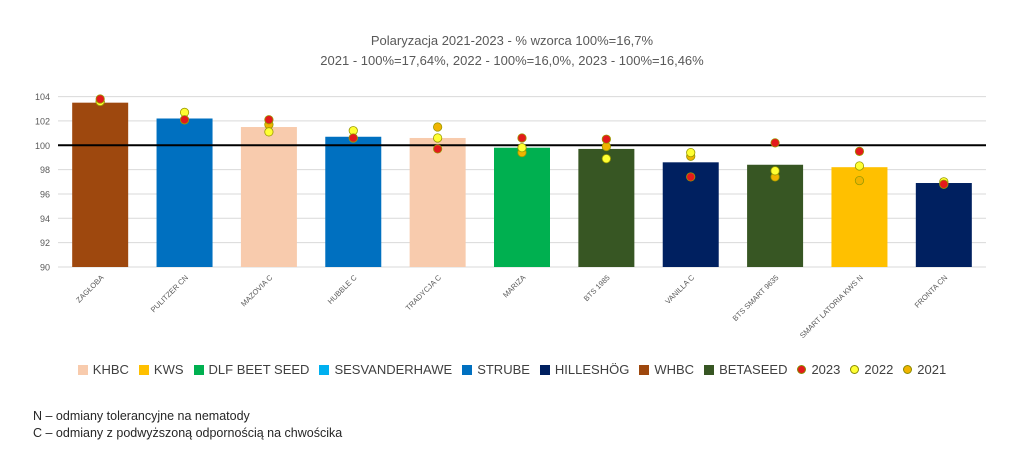  Describe the element at coordinates (753, 369) in the screenshot. I see `legend-label: BETASEED` at that location.